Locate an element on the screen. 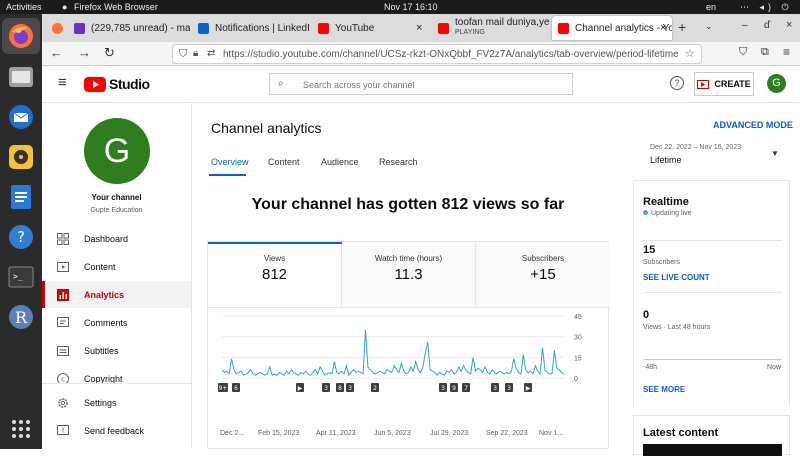  gear-icon is located at coordinates (63, 402).